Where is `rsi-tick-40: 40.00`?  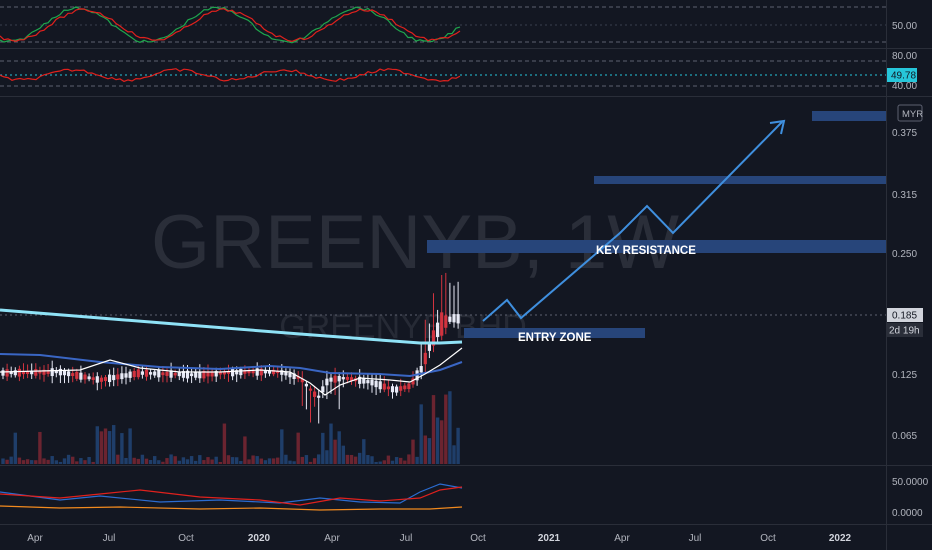 rsi-tick-40: 40.00 is located at coordinates (904, 86).